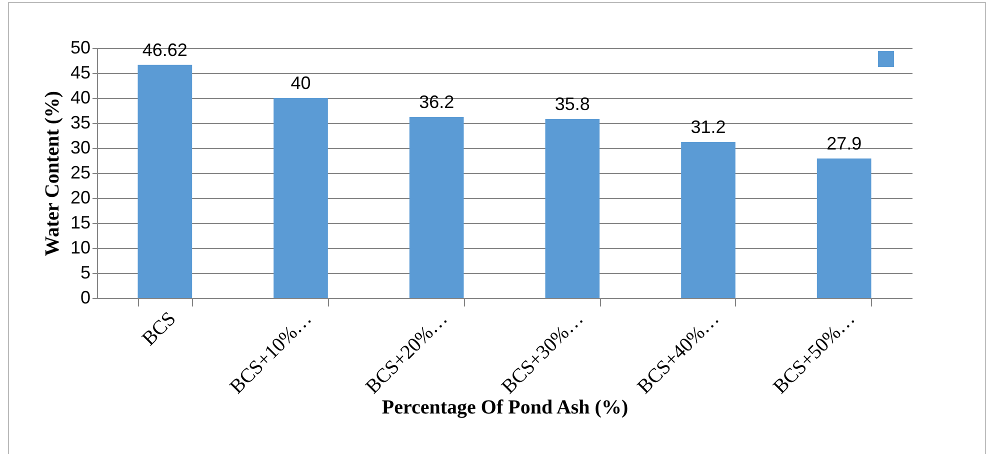 This screenshot has height=454, width=986. I want to click on y-tick-label: 45, so click(80, 72).